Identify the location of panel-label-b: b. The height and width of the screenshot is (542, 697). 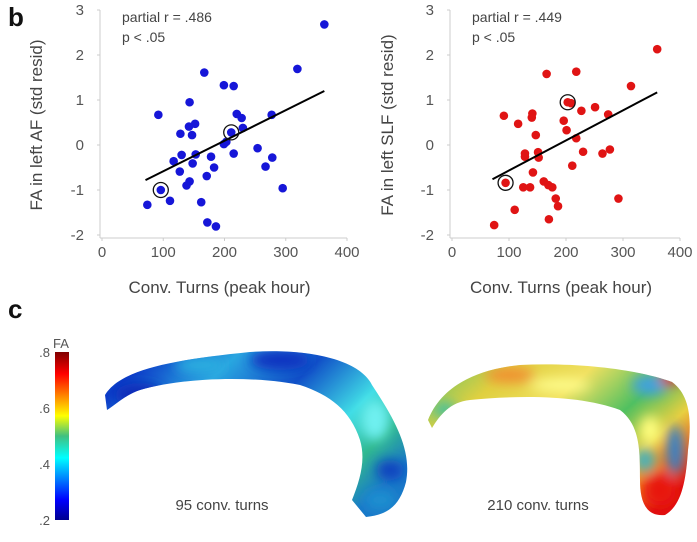
(16, 17).